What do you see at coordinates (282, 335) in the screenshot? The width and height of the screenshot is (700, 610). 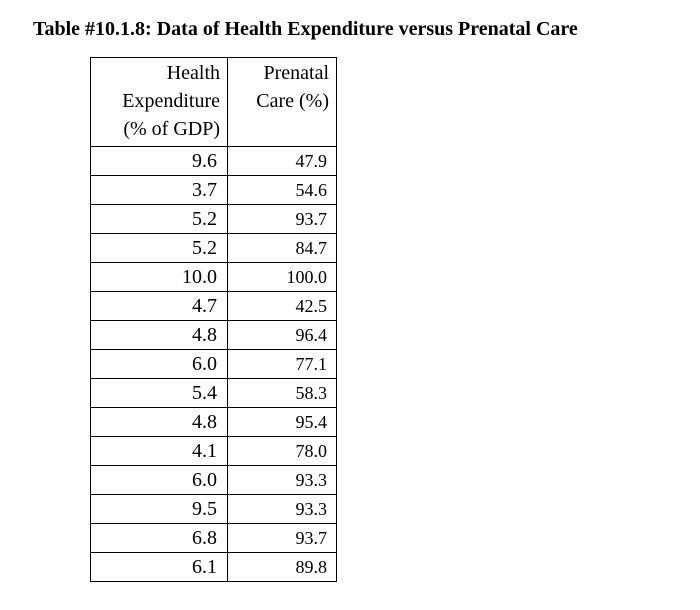 I see `prenatal-care-cell: 96.4` at bounding box center [282, 335].